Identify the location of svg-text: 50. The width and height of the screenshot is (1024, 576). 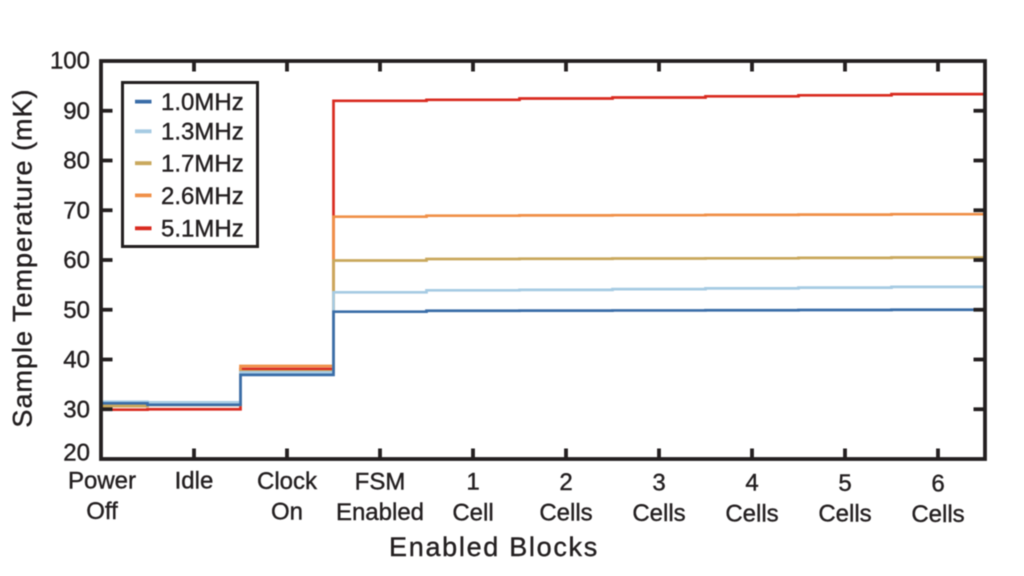
(76, 310).